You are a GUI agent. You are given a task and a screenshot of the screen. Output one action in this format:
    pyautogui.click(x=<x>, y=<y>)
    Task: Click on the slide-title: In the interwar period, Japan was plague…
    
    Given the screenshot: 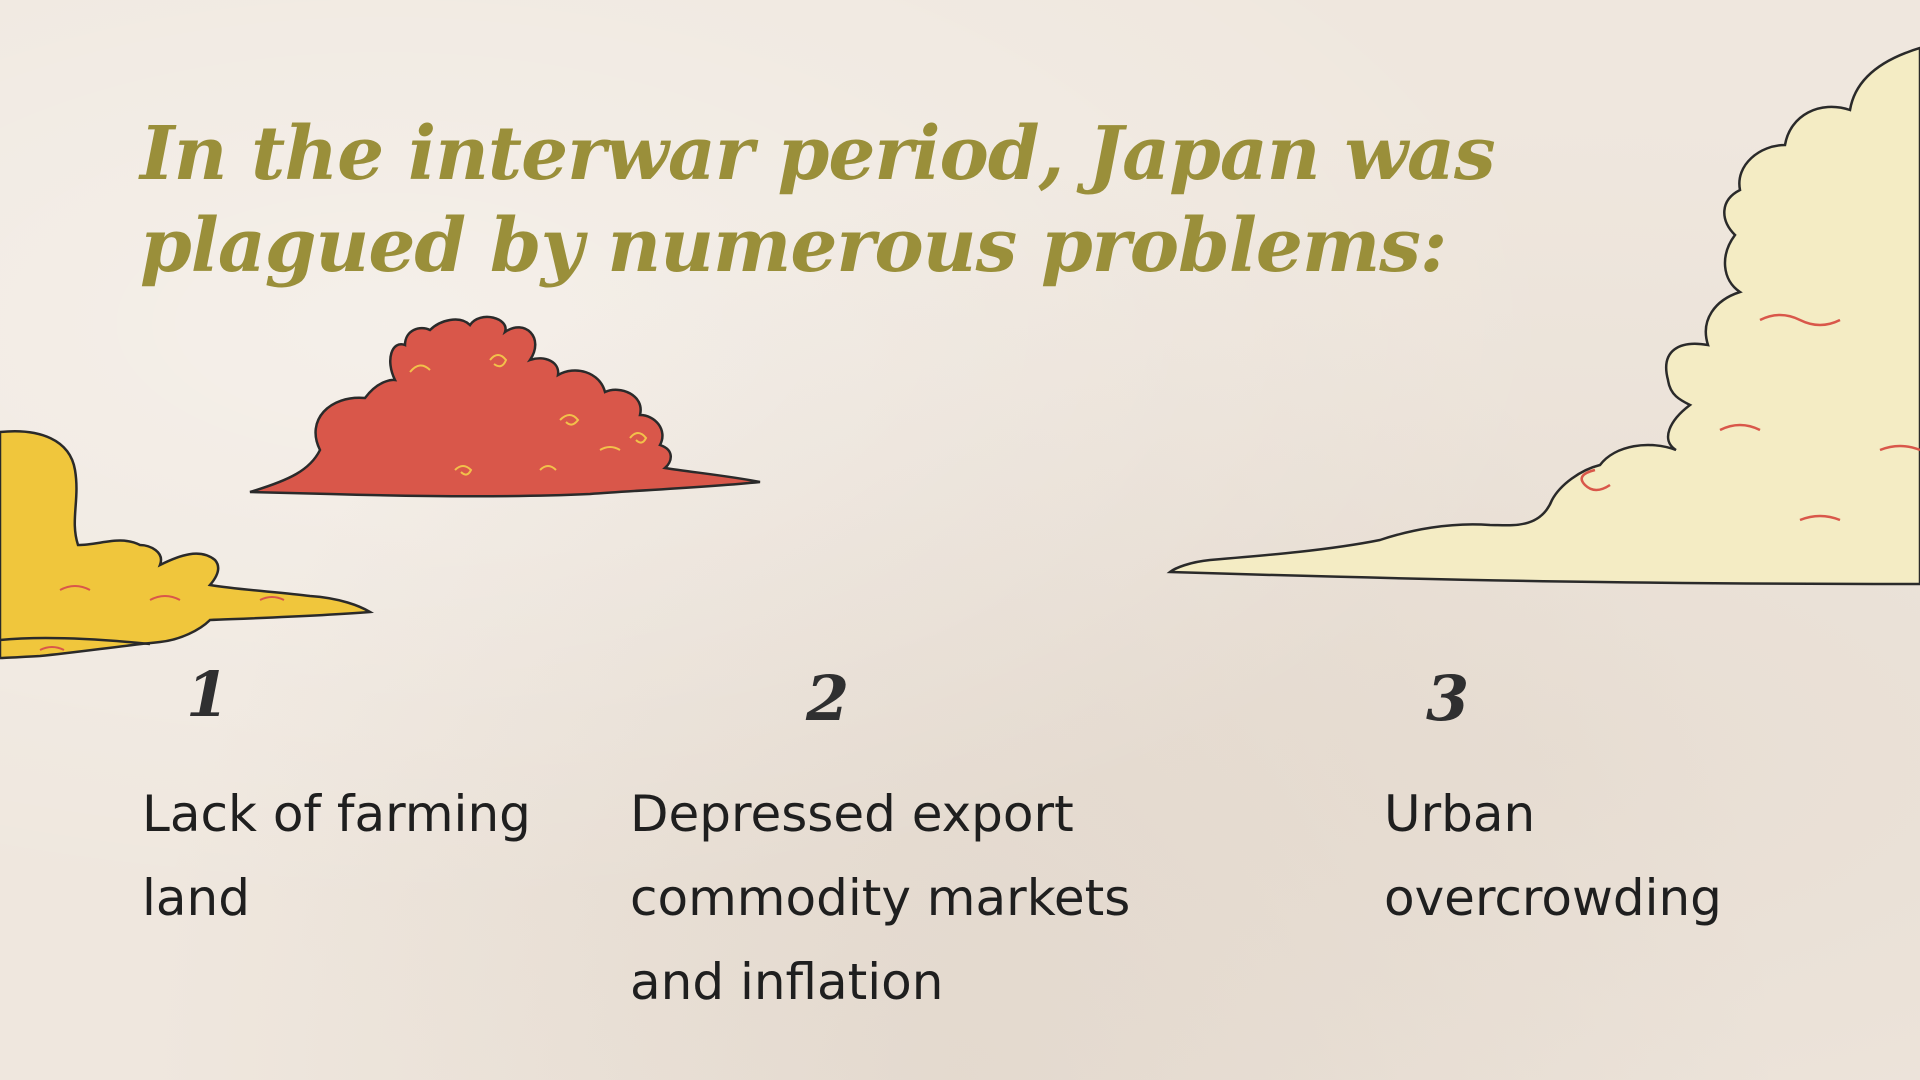 What is the action you would take?
    pyautogui.click(x=818, y=200)
    